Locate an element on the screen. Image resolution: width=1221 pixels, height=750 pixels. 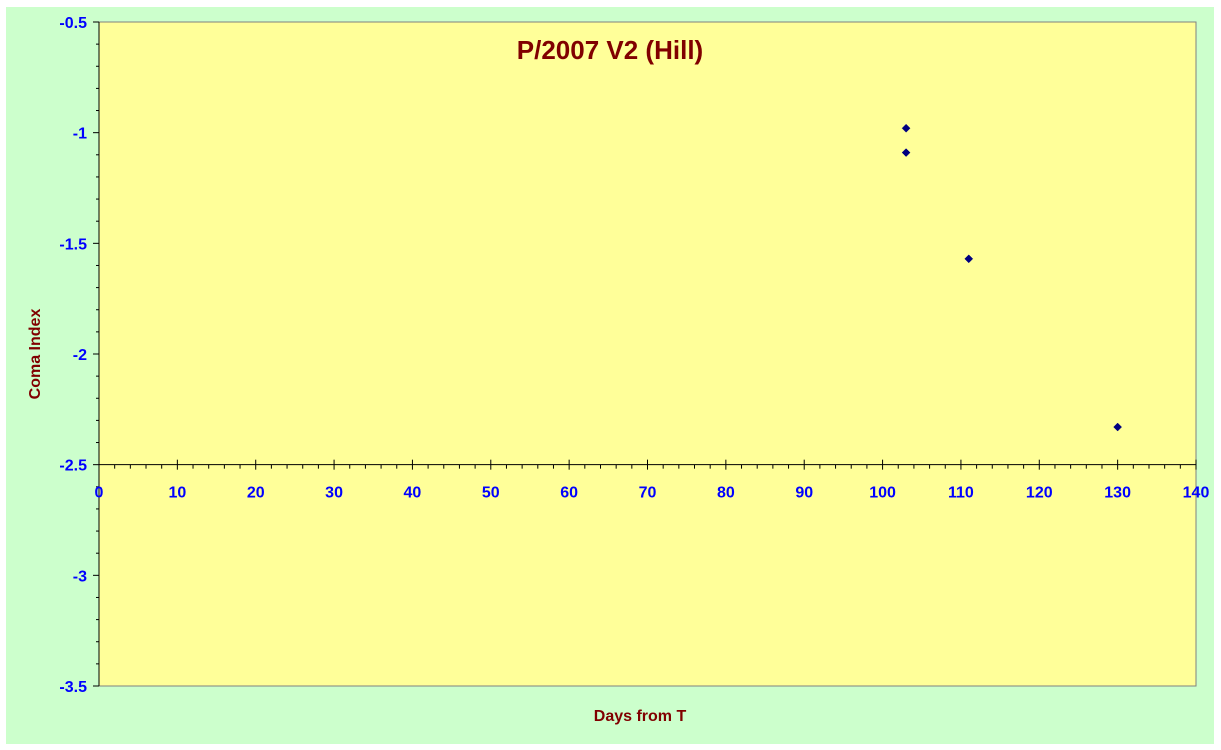
x-tick-label: 120 is located at coordinates (1039, 493).